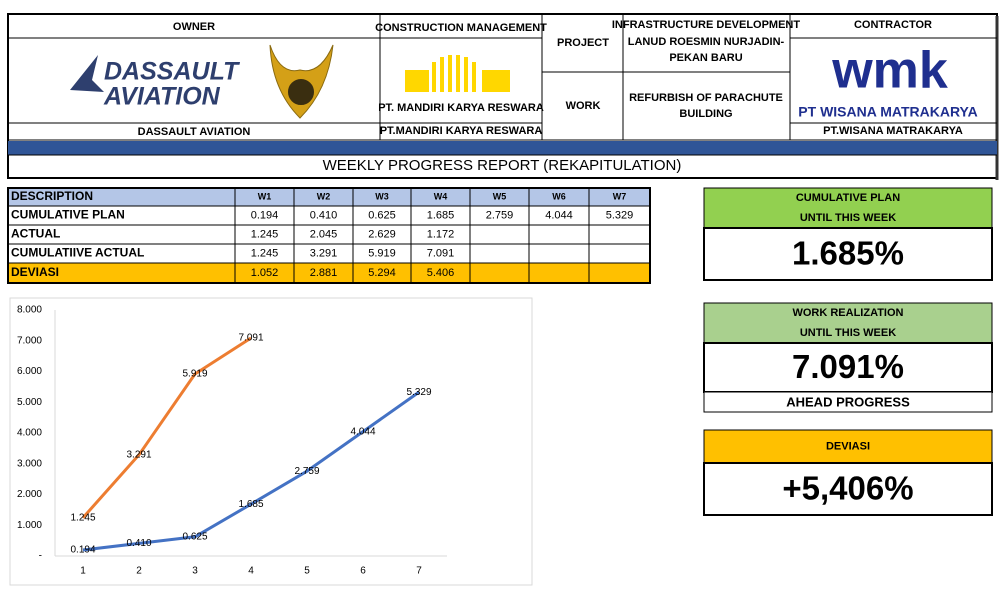 This screenshot has height=610, width=1006. Describe the element at coordinates (706, 42) in the screenshot. I see `project-line: LANUD ROESMIN NURJADIN-` at that location.